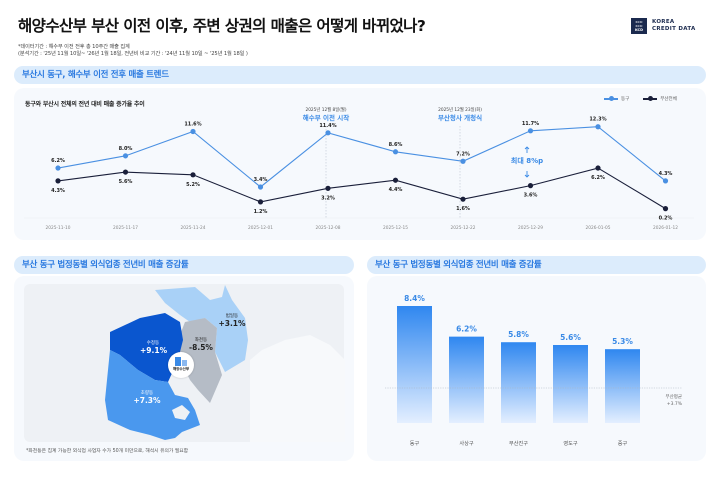 The width and height of the screenshot is (720, 478). What do you see at coordinates (518, 443) in the screenshot?
I see `bar-category-label: 부산진구` at bounding box center [518, 443].